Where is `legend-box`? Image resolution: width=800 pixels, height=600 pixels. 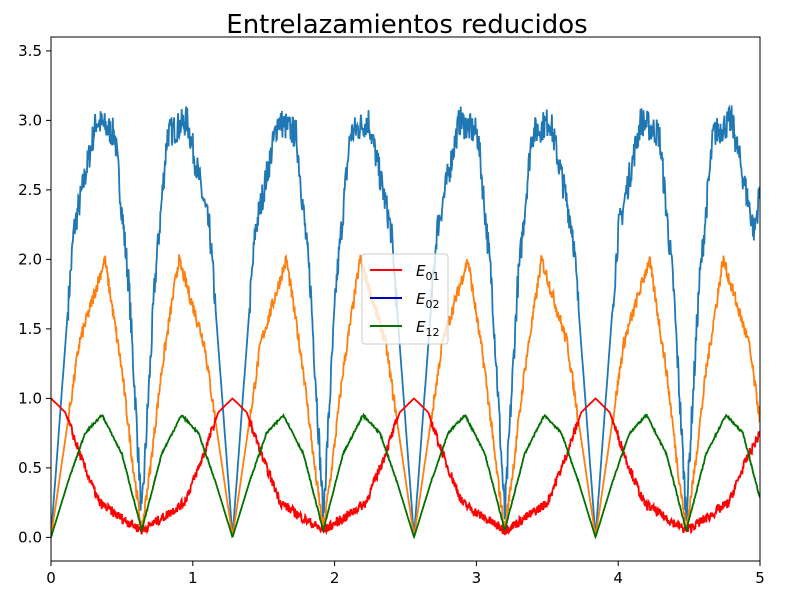
legend-box is located at coordinates (405, 299).